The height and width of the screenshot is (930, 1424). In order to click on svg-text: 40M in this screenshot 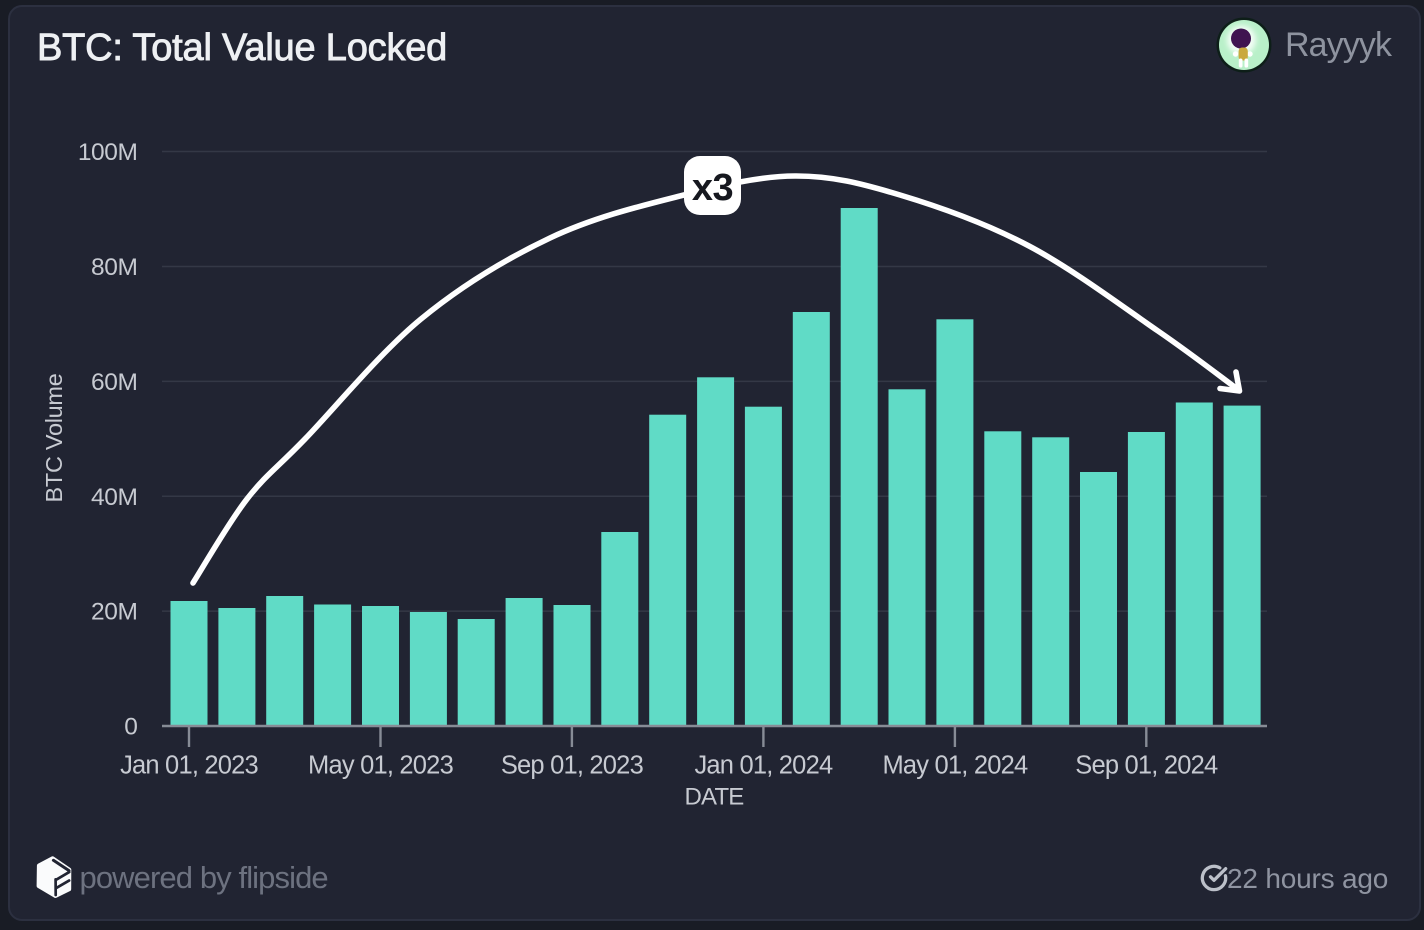, I will do `click(114, 497)`.